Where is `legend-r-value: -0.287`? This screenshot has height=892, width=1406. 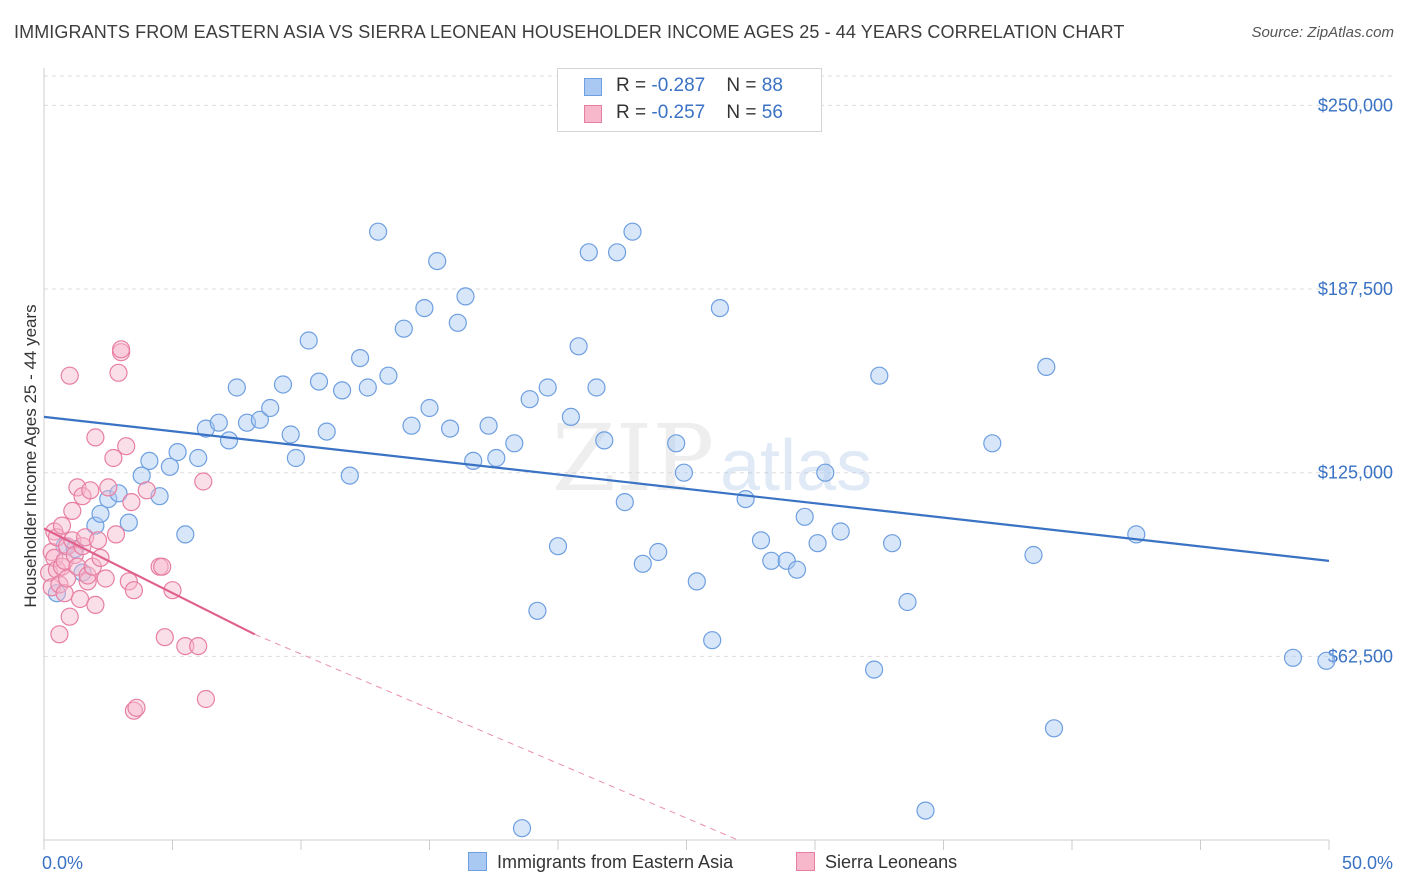 legend-r-value: -0.287 is located at coordinates (678, 85).